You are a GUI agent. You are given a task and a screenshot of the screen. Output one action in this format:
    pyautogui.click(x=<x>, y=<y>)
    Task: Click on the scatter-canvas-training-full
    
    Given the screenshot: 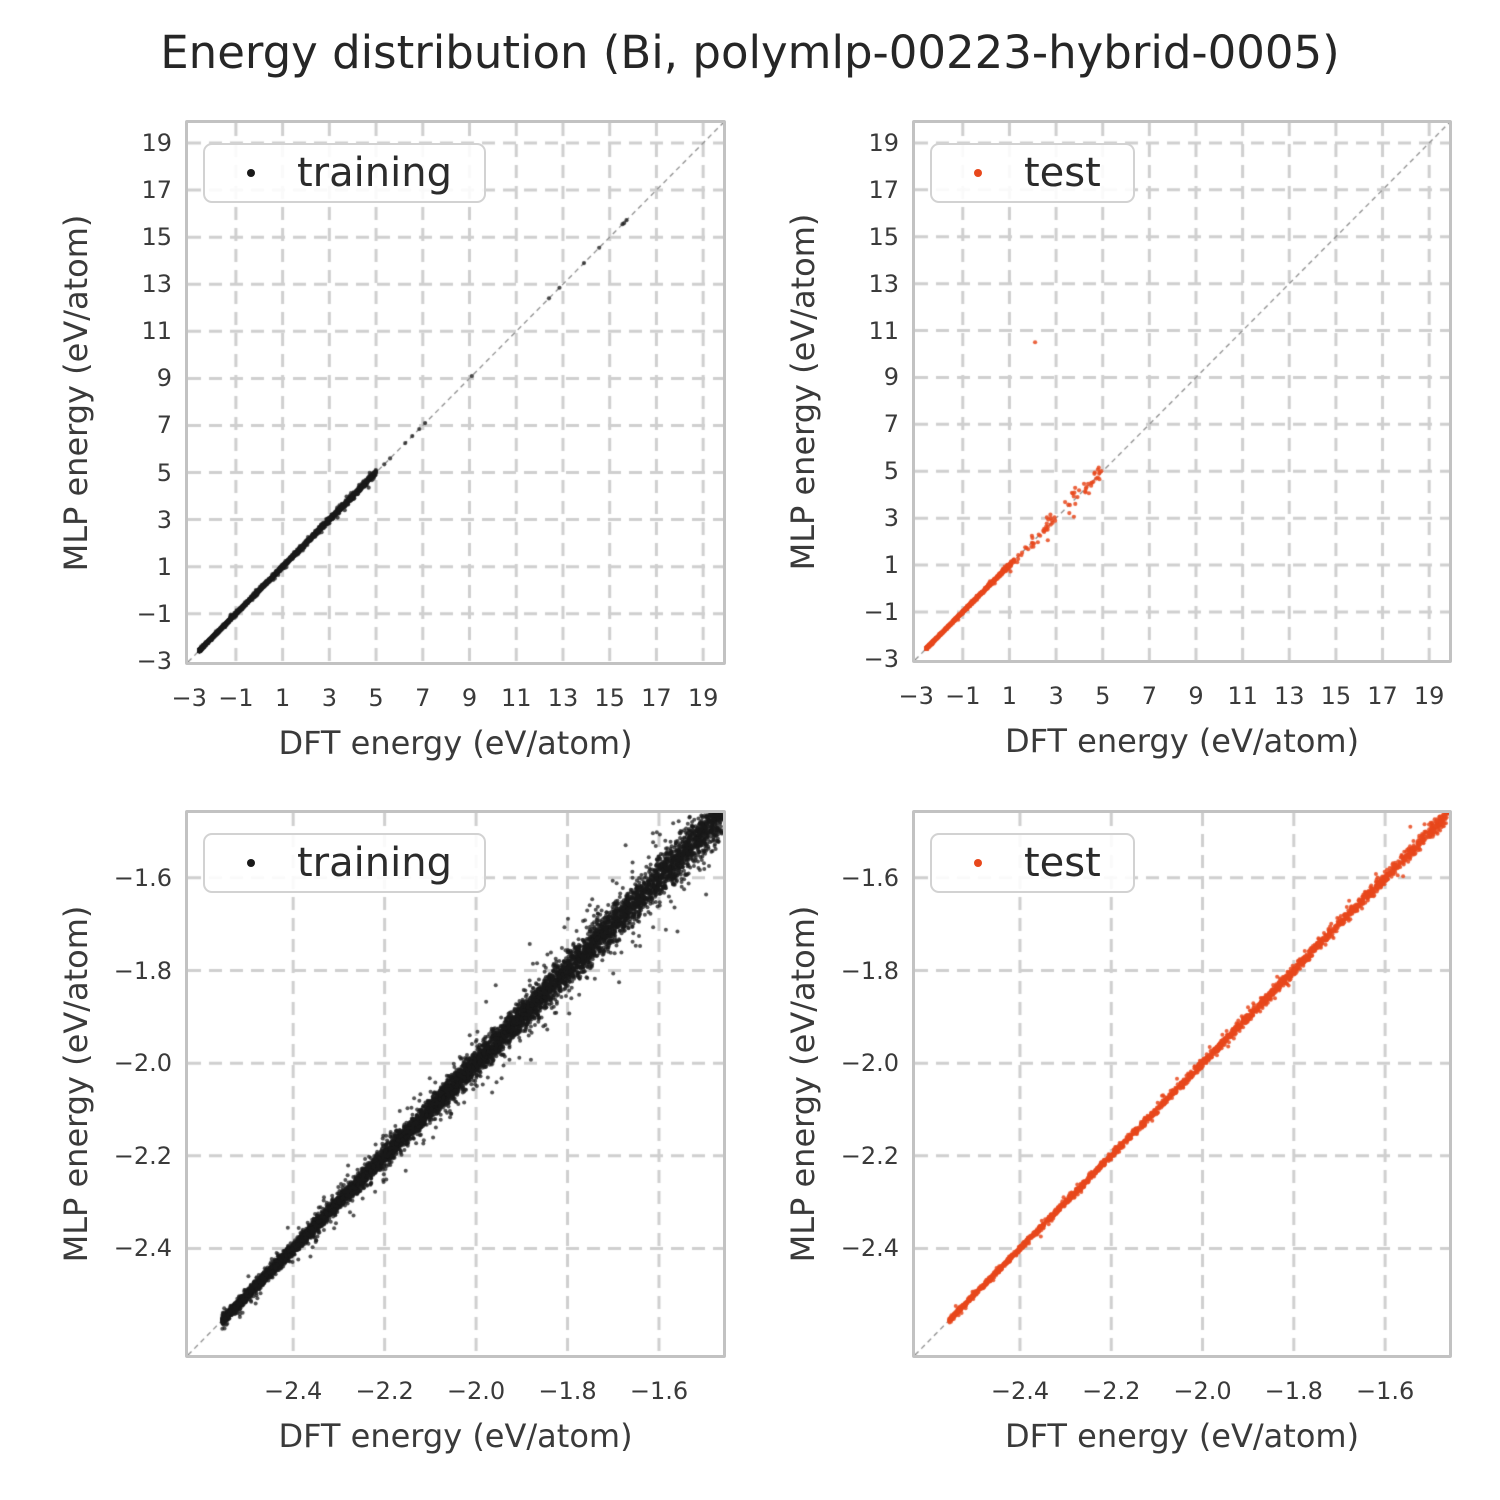 What is the action you would take?
    pyautogui.click(x=455, y=392)
    